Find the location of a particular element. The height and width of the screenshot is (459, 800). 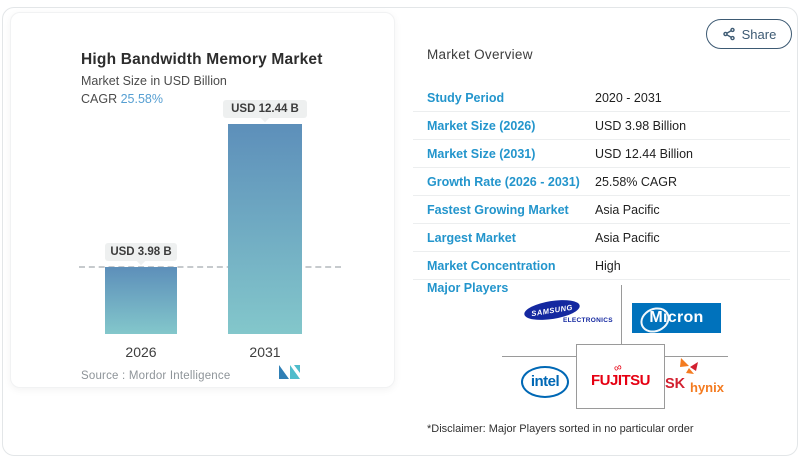

fujitsu-symbol-icon: ∞ is located at coordinates (617, 368).